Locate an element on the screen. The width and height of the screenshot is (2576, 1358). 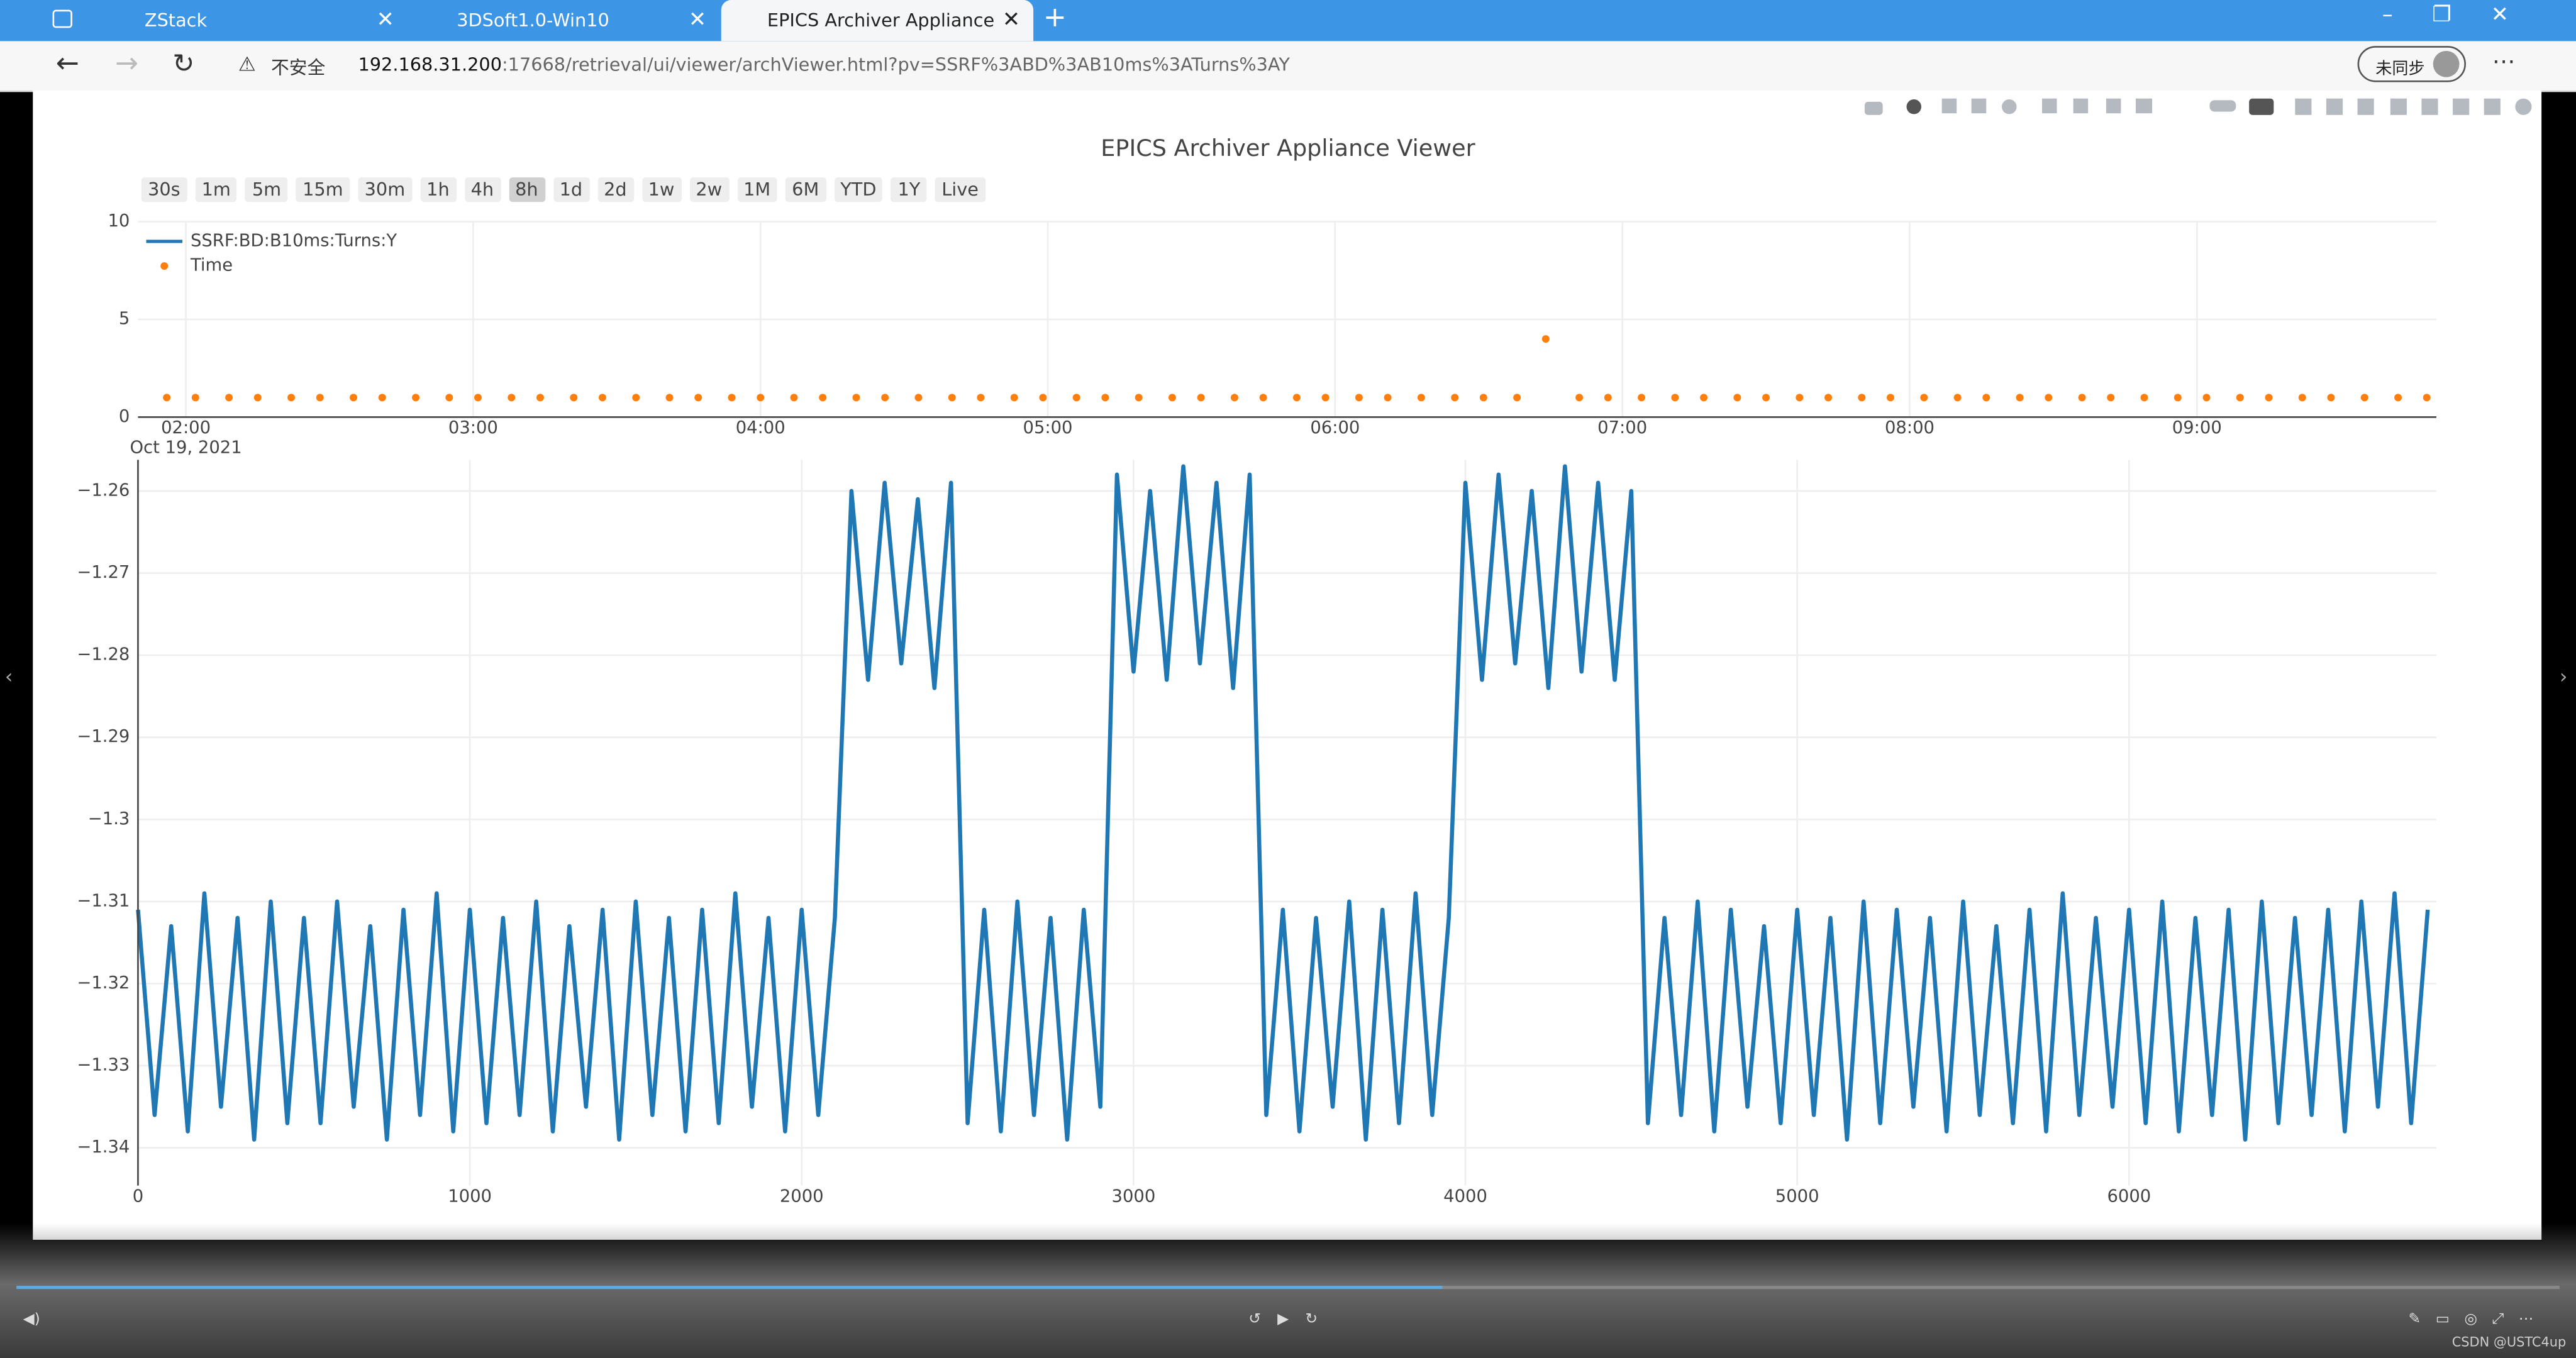
x-tick-label: 09:00 is located at coordinates (2197, 428).